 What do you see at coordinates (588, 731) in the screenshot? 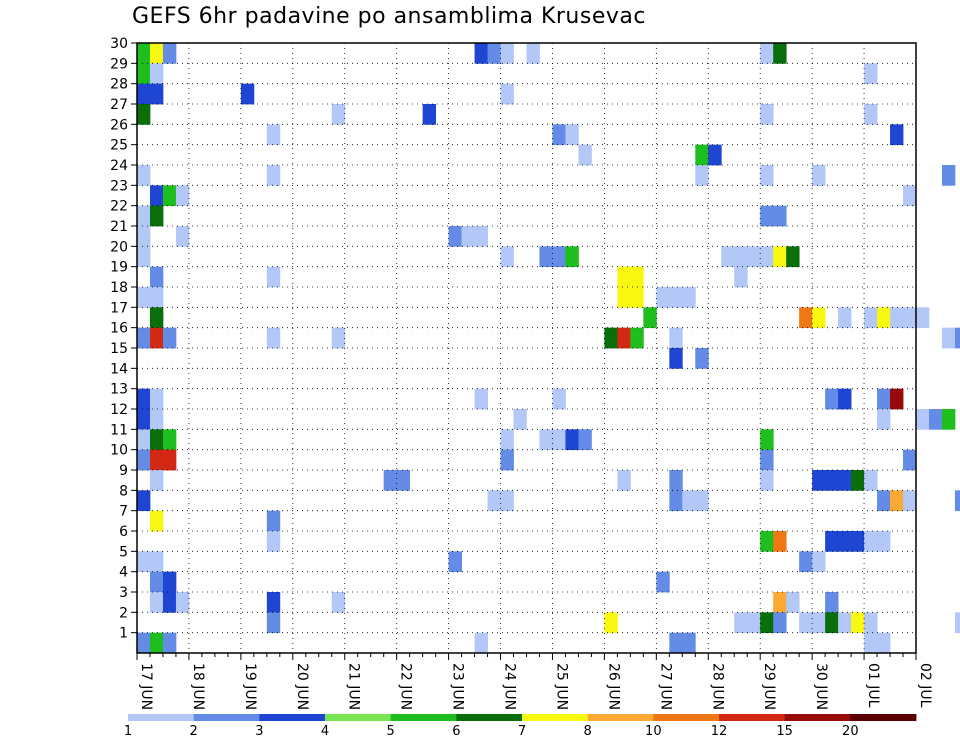
I see `colorbar-label: 8` at bounding box center [588, 731].